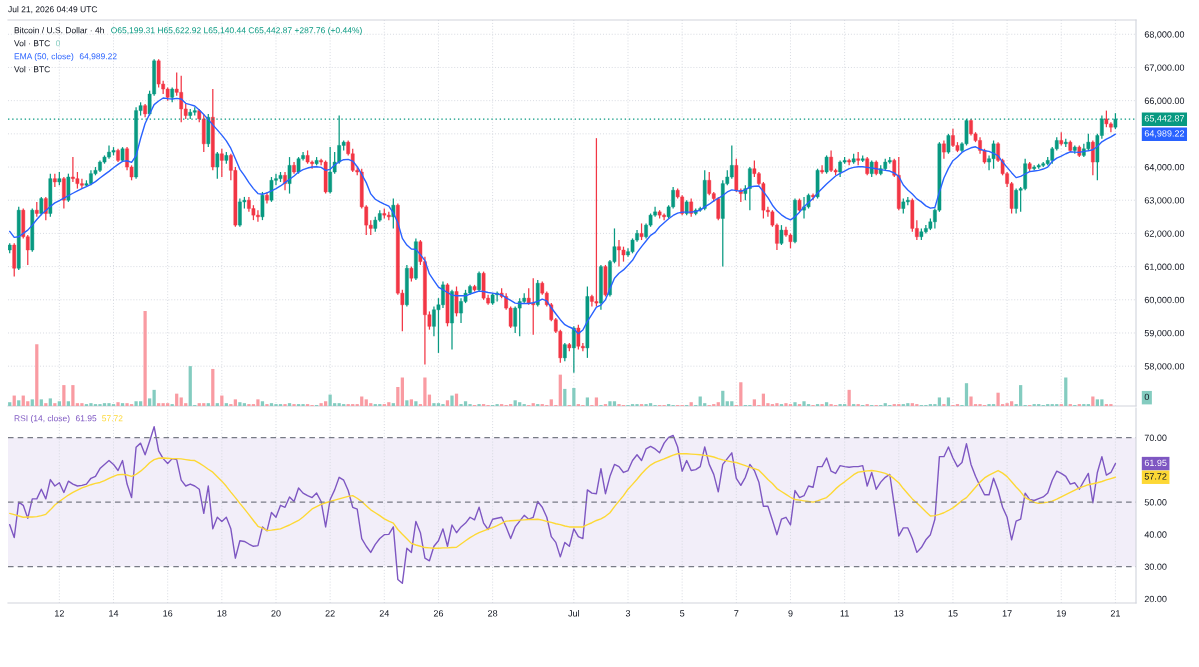 The width and height of the screenshot is (1199, 667). Describe the element at coordinates (682, 613) in the screenshot. I see `x-tick-label: 5` at that location.